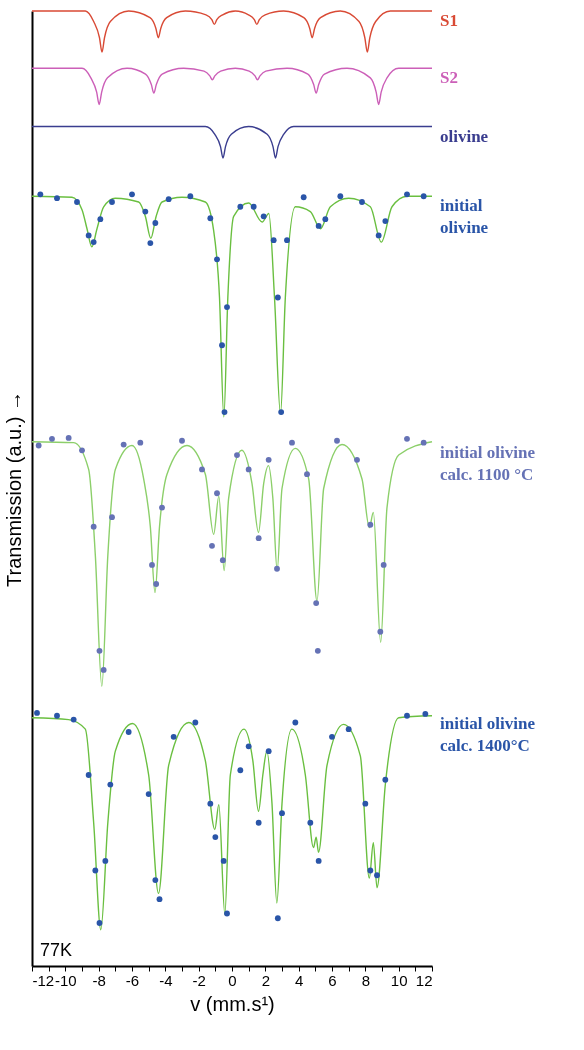 The image size is (584, 1050). Describe the element at coordinates (56, 950) in the screenshot. I see `annotation: 77K` at that location.